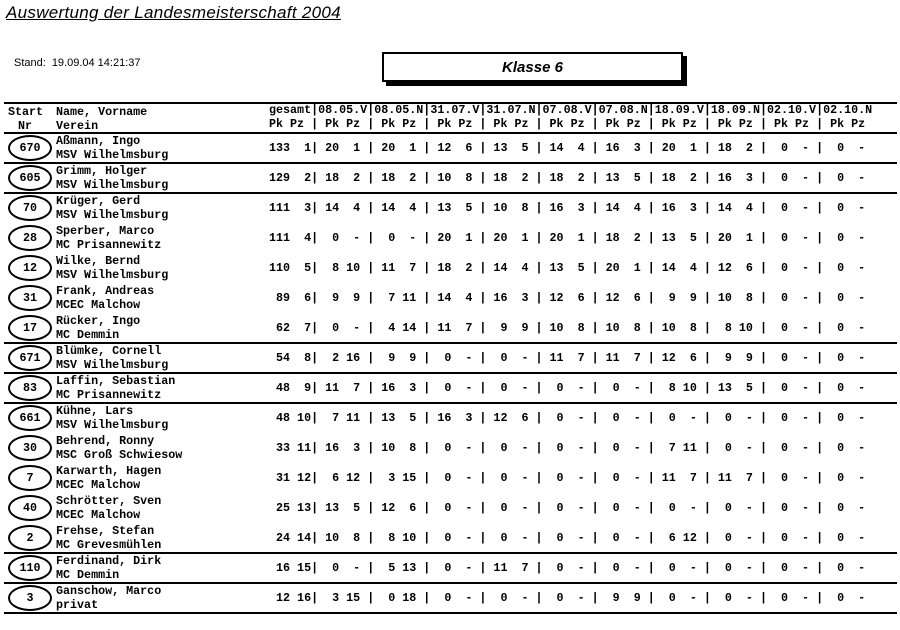  Describe the element at coordinates (77, 604) in the screenshot. I see `rider-club: privat` at that location.